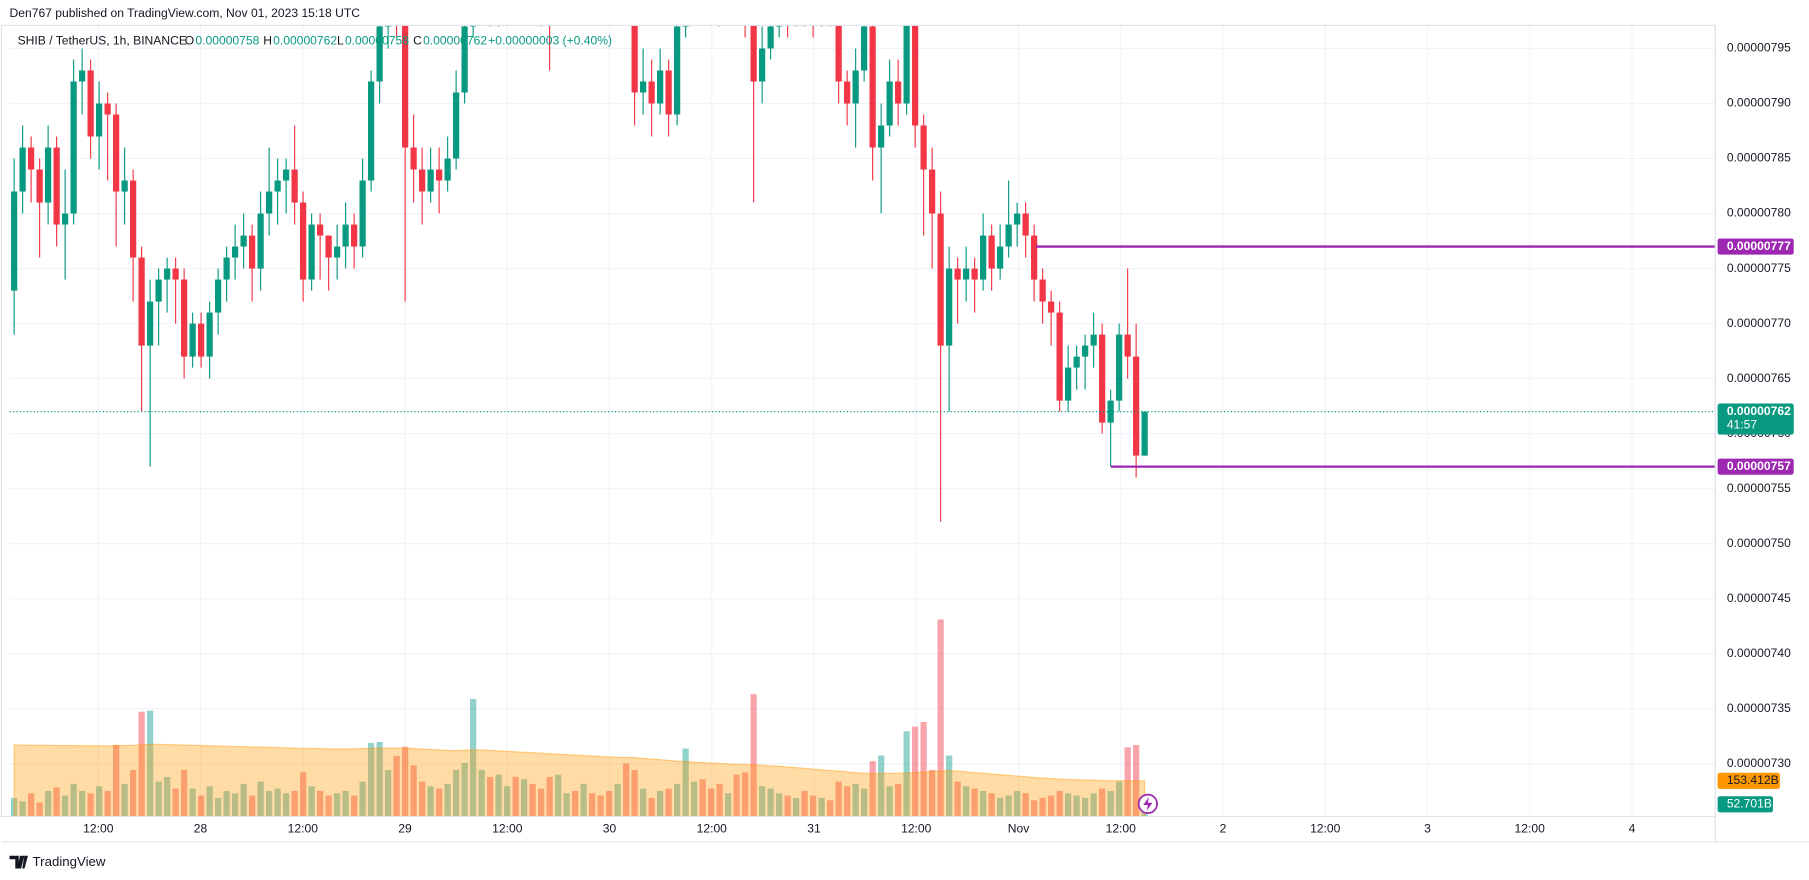 This screenshot has width=1809, height=880. I want to click on symbol-label: SHIB / TetherUS, 1h, BINANCE, so click(102, 41).